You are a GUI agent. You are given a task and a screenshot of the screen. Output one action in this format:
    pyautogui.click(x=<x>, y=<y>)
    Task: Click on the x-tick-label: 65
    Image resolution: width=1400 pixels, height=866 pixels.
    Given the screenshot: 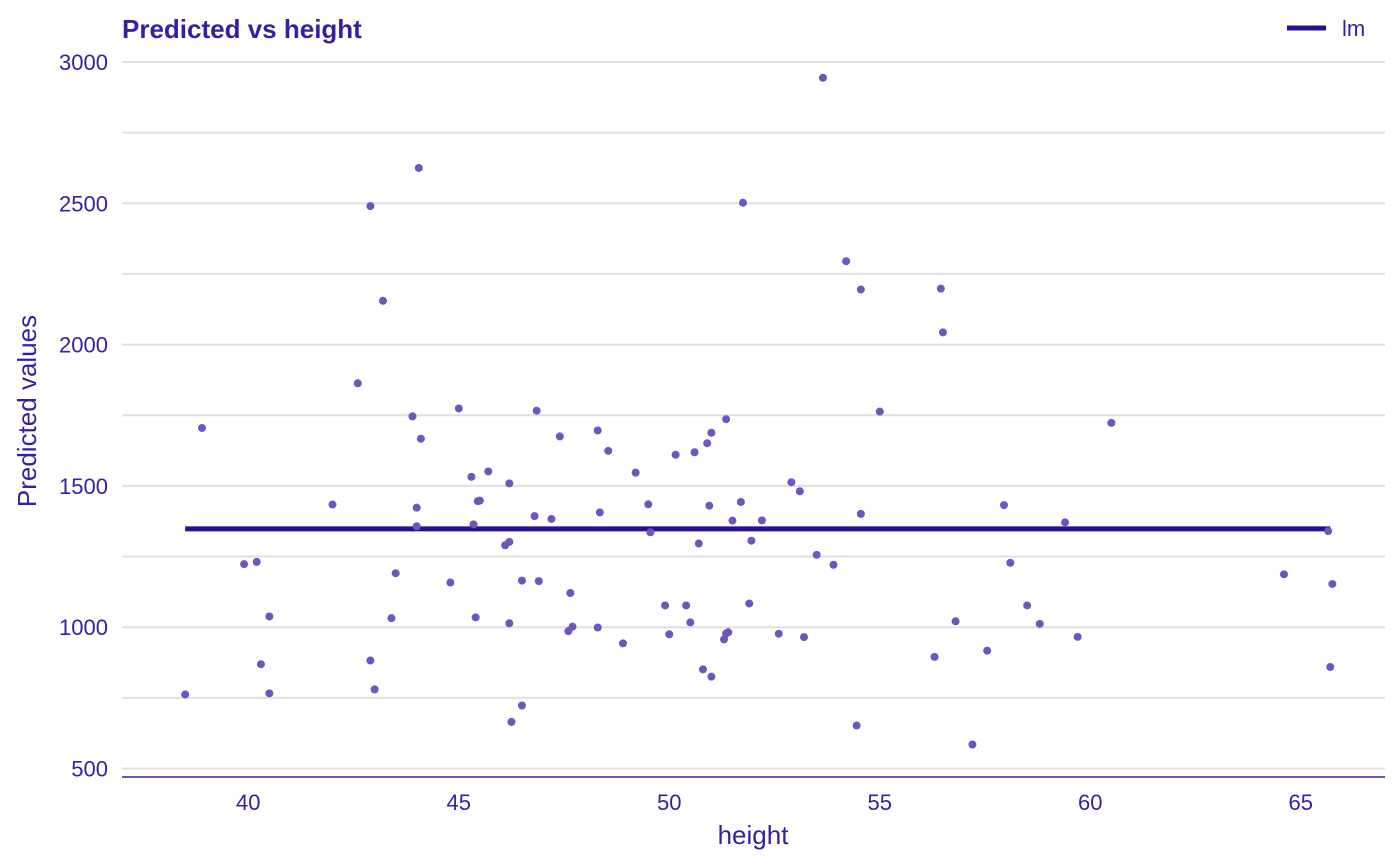 What is the action you would take?
    pyautogui.click(x=1301, y=802)
    